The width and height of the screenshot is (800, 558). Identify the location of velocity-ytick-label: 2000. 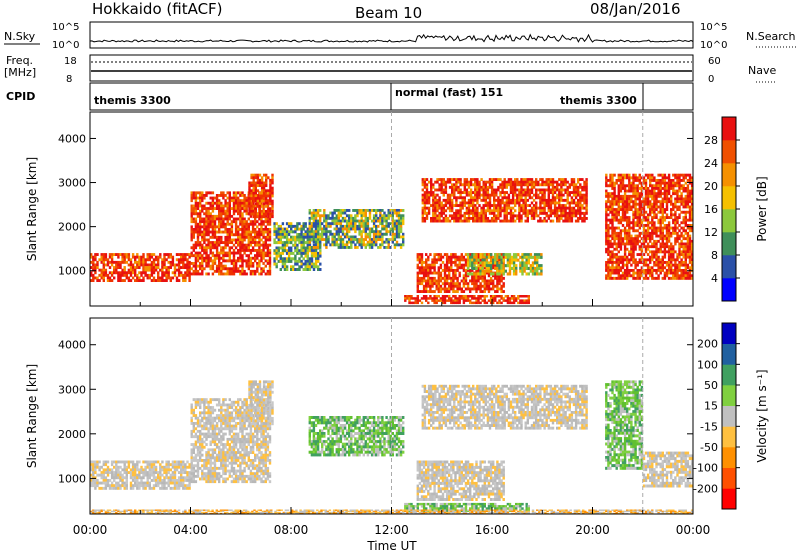
(72, 434).